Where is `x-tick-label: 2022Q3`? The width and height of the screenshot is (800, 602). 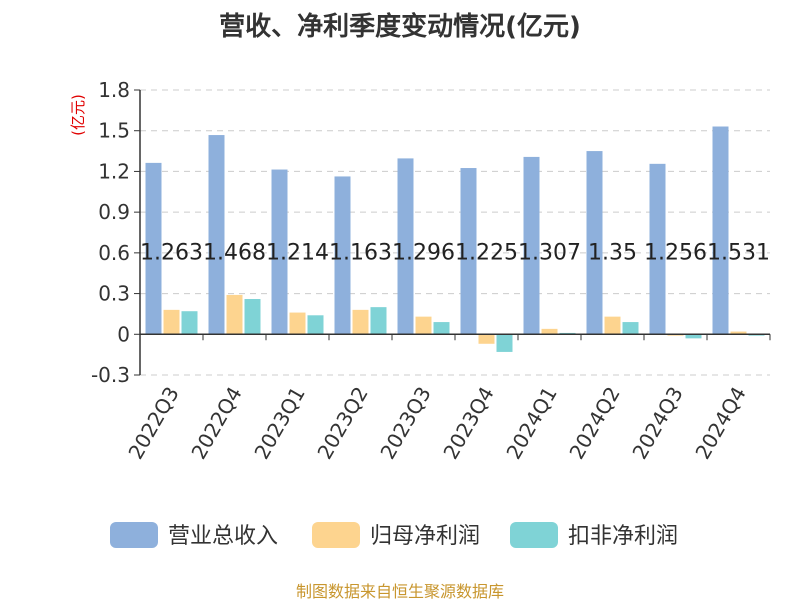
x-tick-label: 2022Q3 is located at coordinates (153, 423).